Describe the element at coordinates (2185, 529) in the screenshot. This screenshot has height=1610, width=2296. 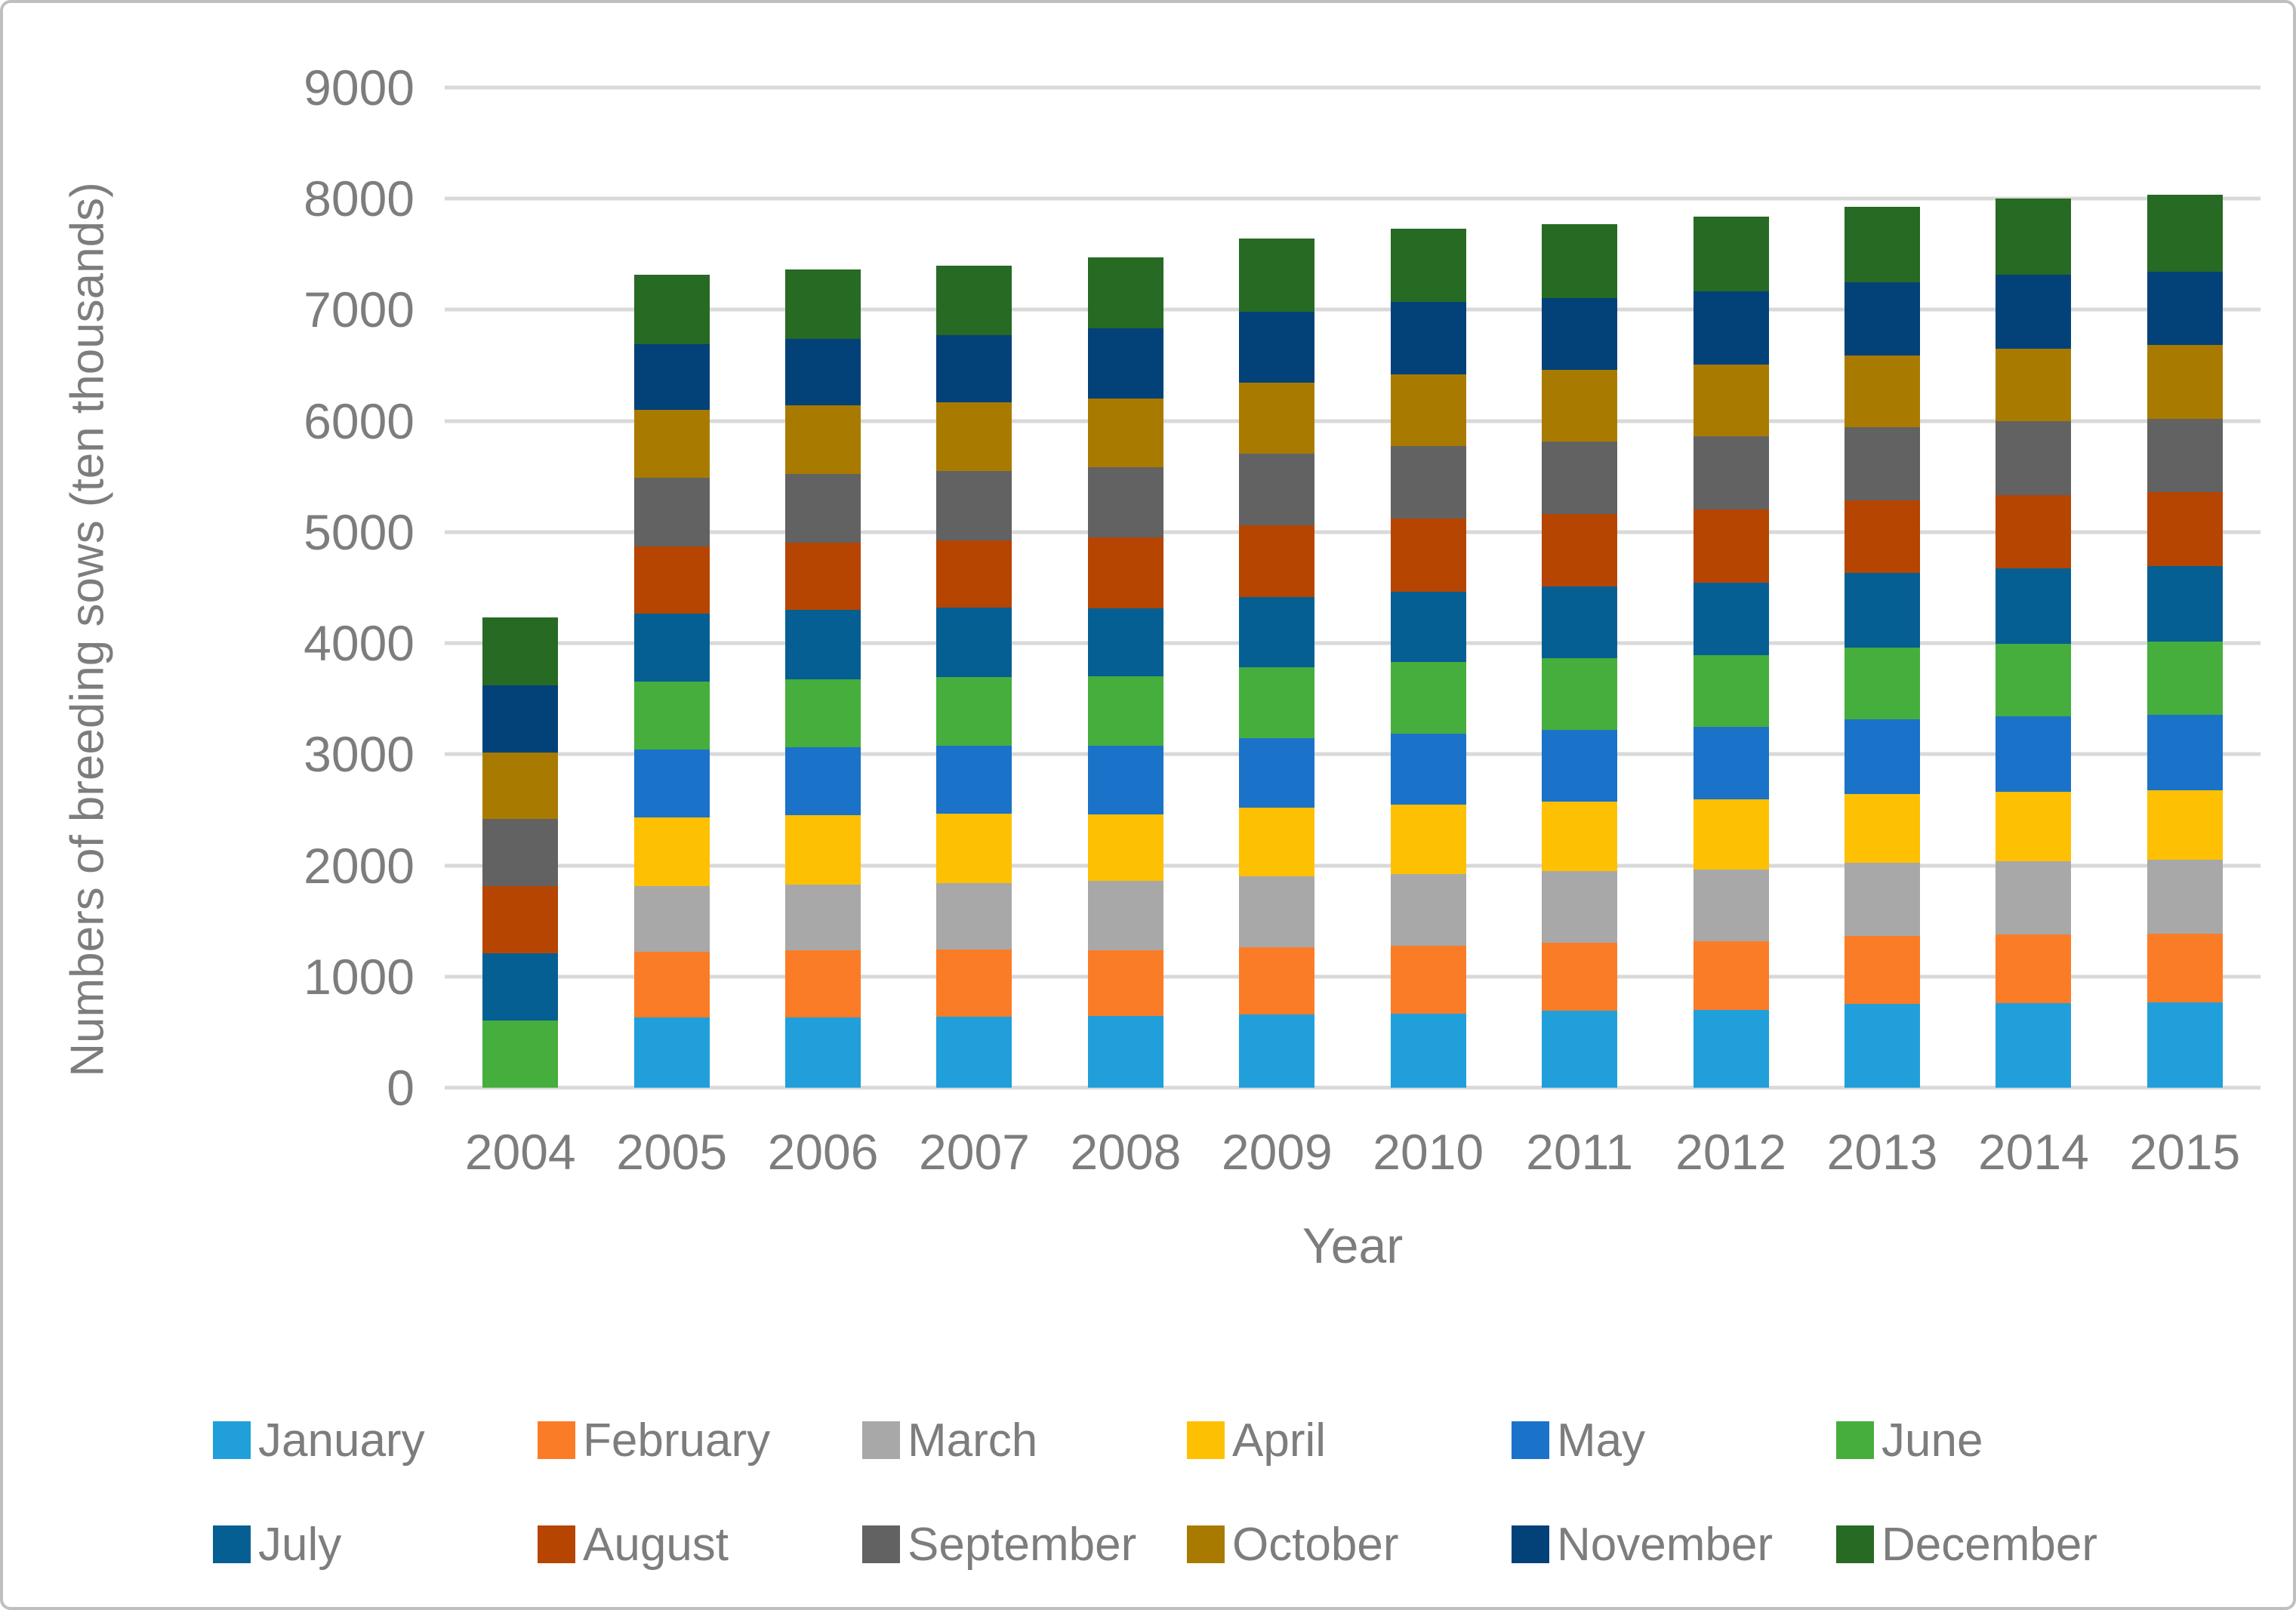
I see `bar-segment-2015-august` at that location.